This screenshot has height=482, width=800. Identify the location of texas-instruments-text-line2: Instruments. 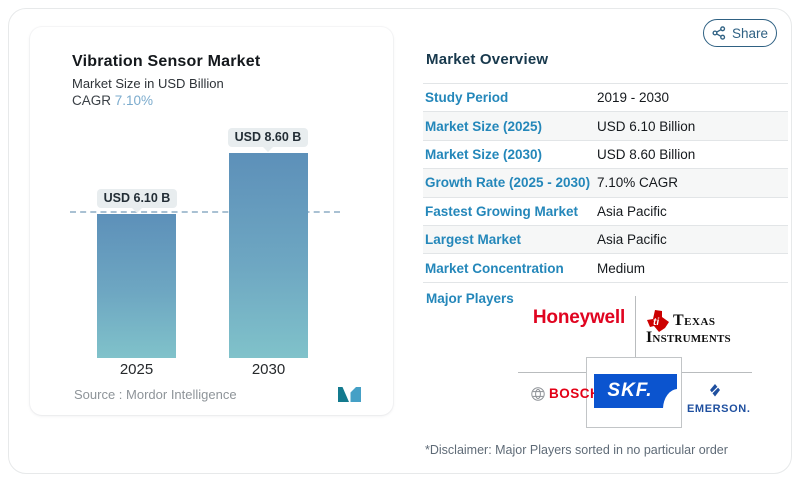
(688, 337).